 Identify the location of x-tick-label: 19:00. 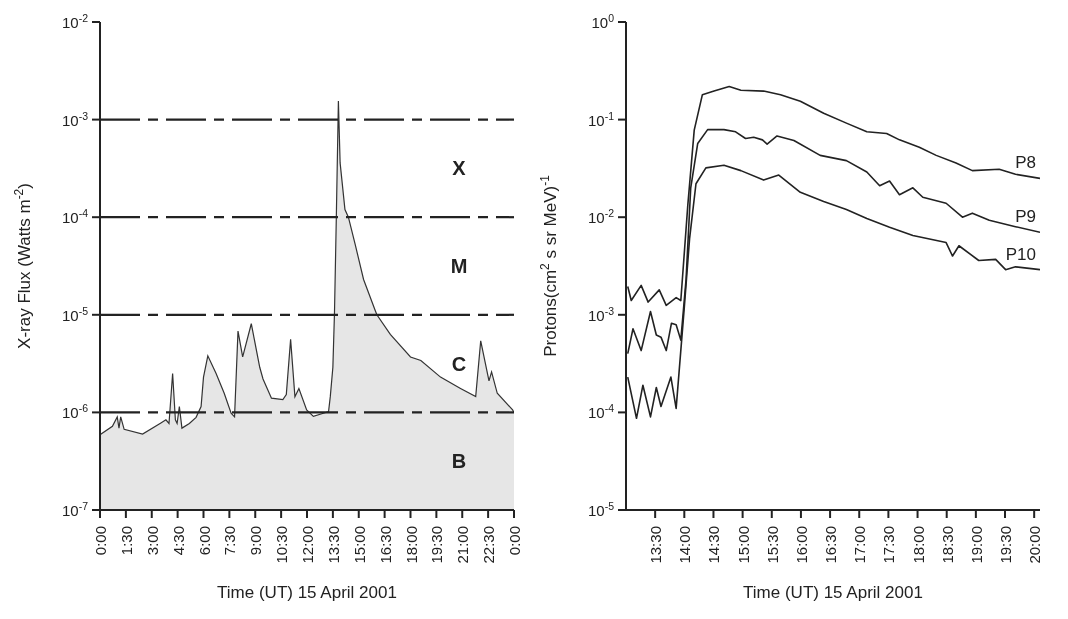
(976, 545).